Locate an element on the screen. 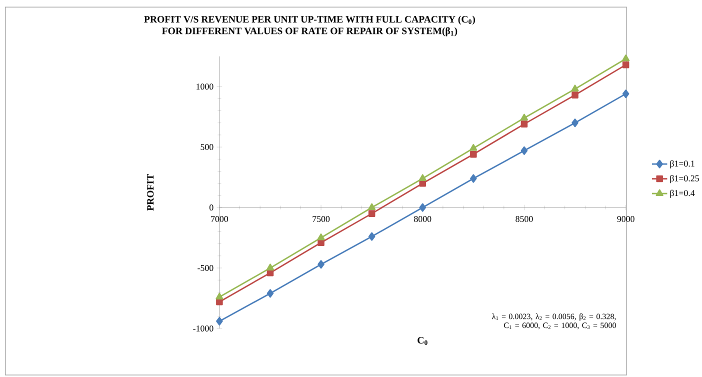  legend-label: β1=0.4 is located at coordinates (682, 194).